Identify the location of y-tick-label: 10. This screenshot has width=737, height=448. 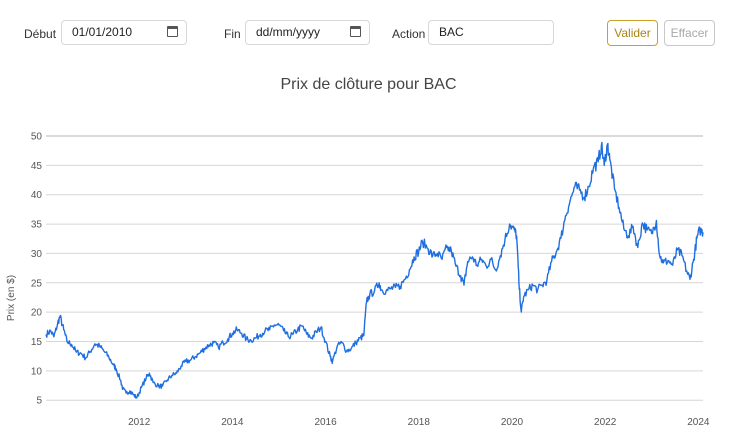
(37, 371).